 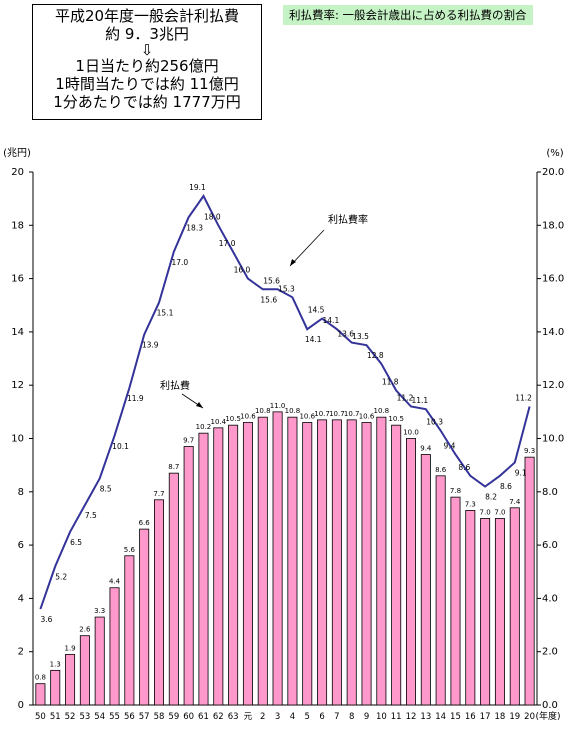 What do you see at coordinates (159, 717) in the screenshot?
I see `x-tick-label: 58` at bounding box center [159, 717].